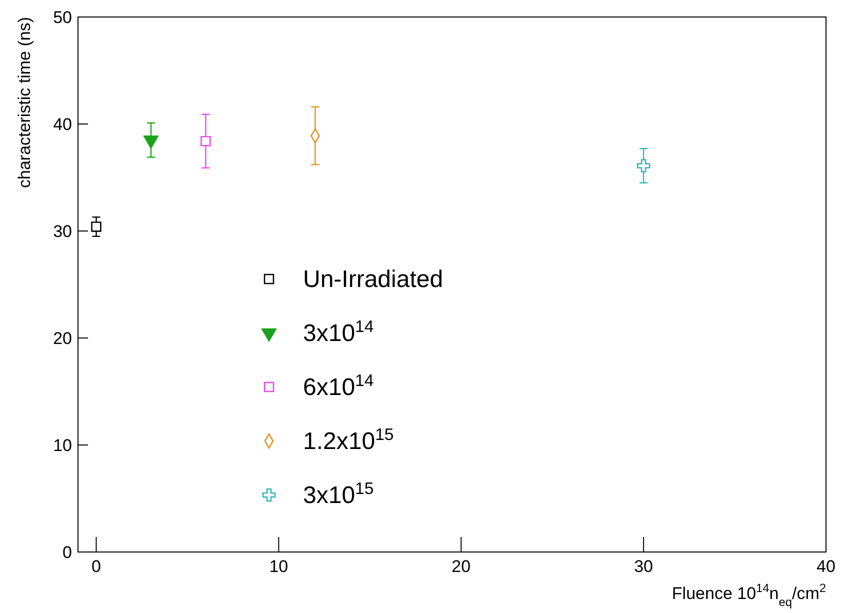  I want to click on y-axis-title: characteristic time (ns), so click(24, 102).